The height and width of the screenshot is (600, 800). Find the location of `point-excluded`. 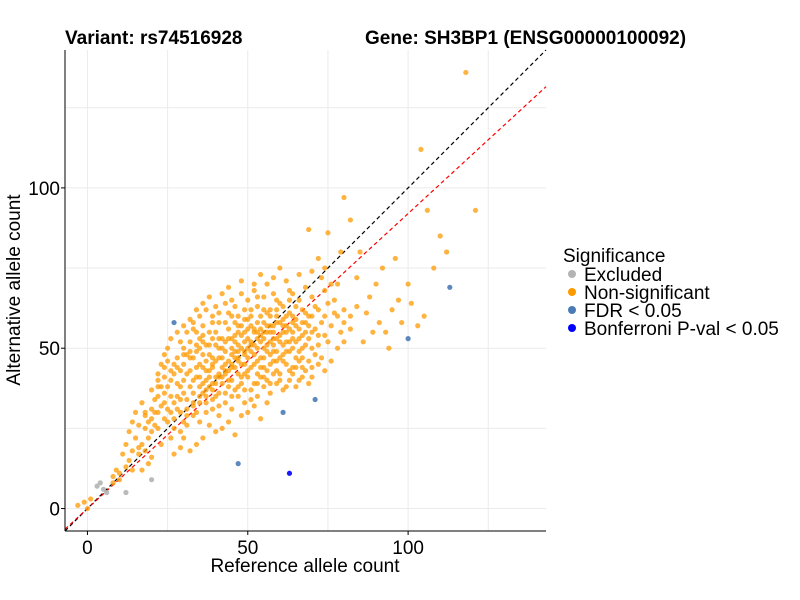

point-excluded is located at coordinates (126, 492).